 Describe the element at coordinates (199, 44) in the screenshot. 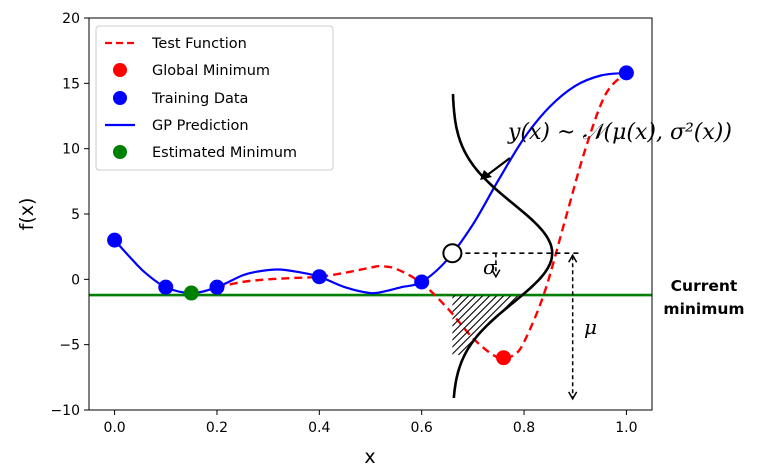

I see `legend-test-function-label: Test Function` at that location.